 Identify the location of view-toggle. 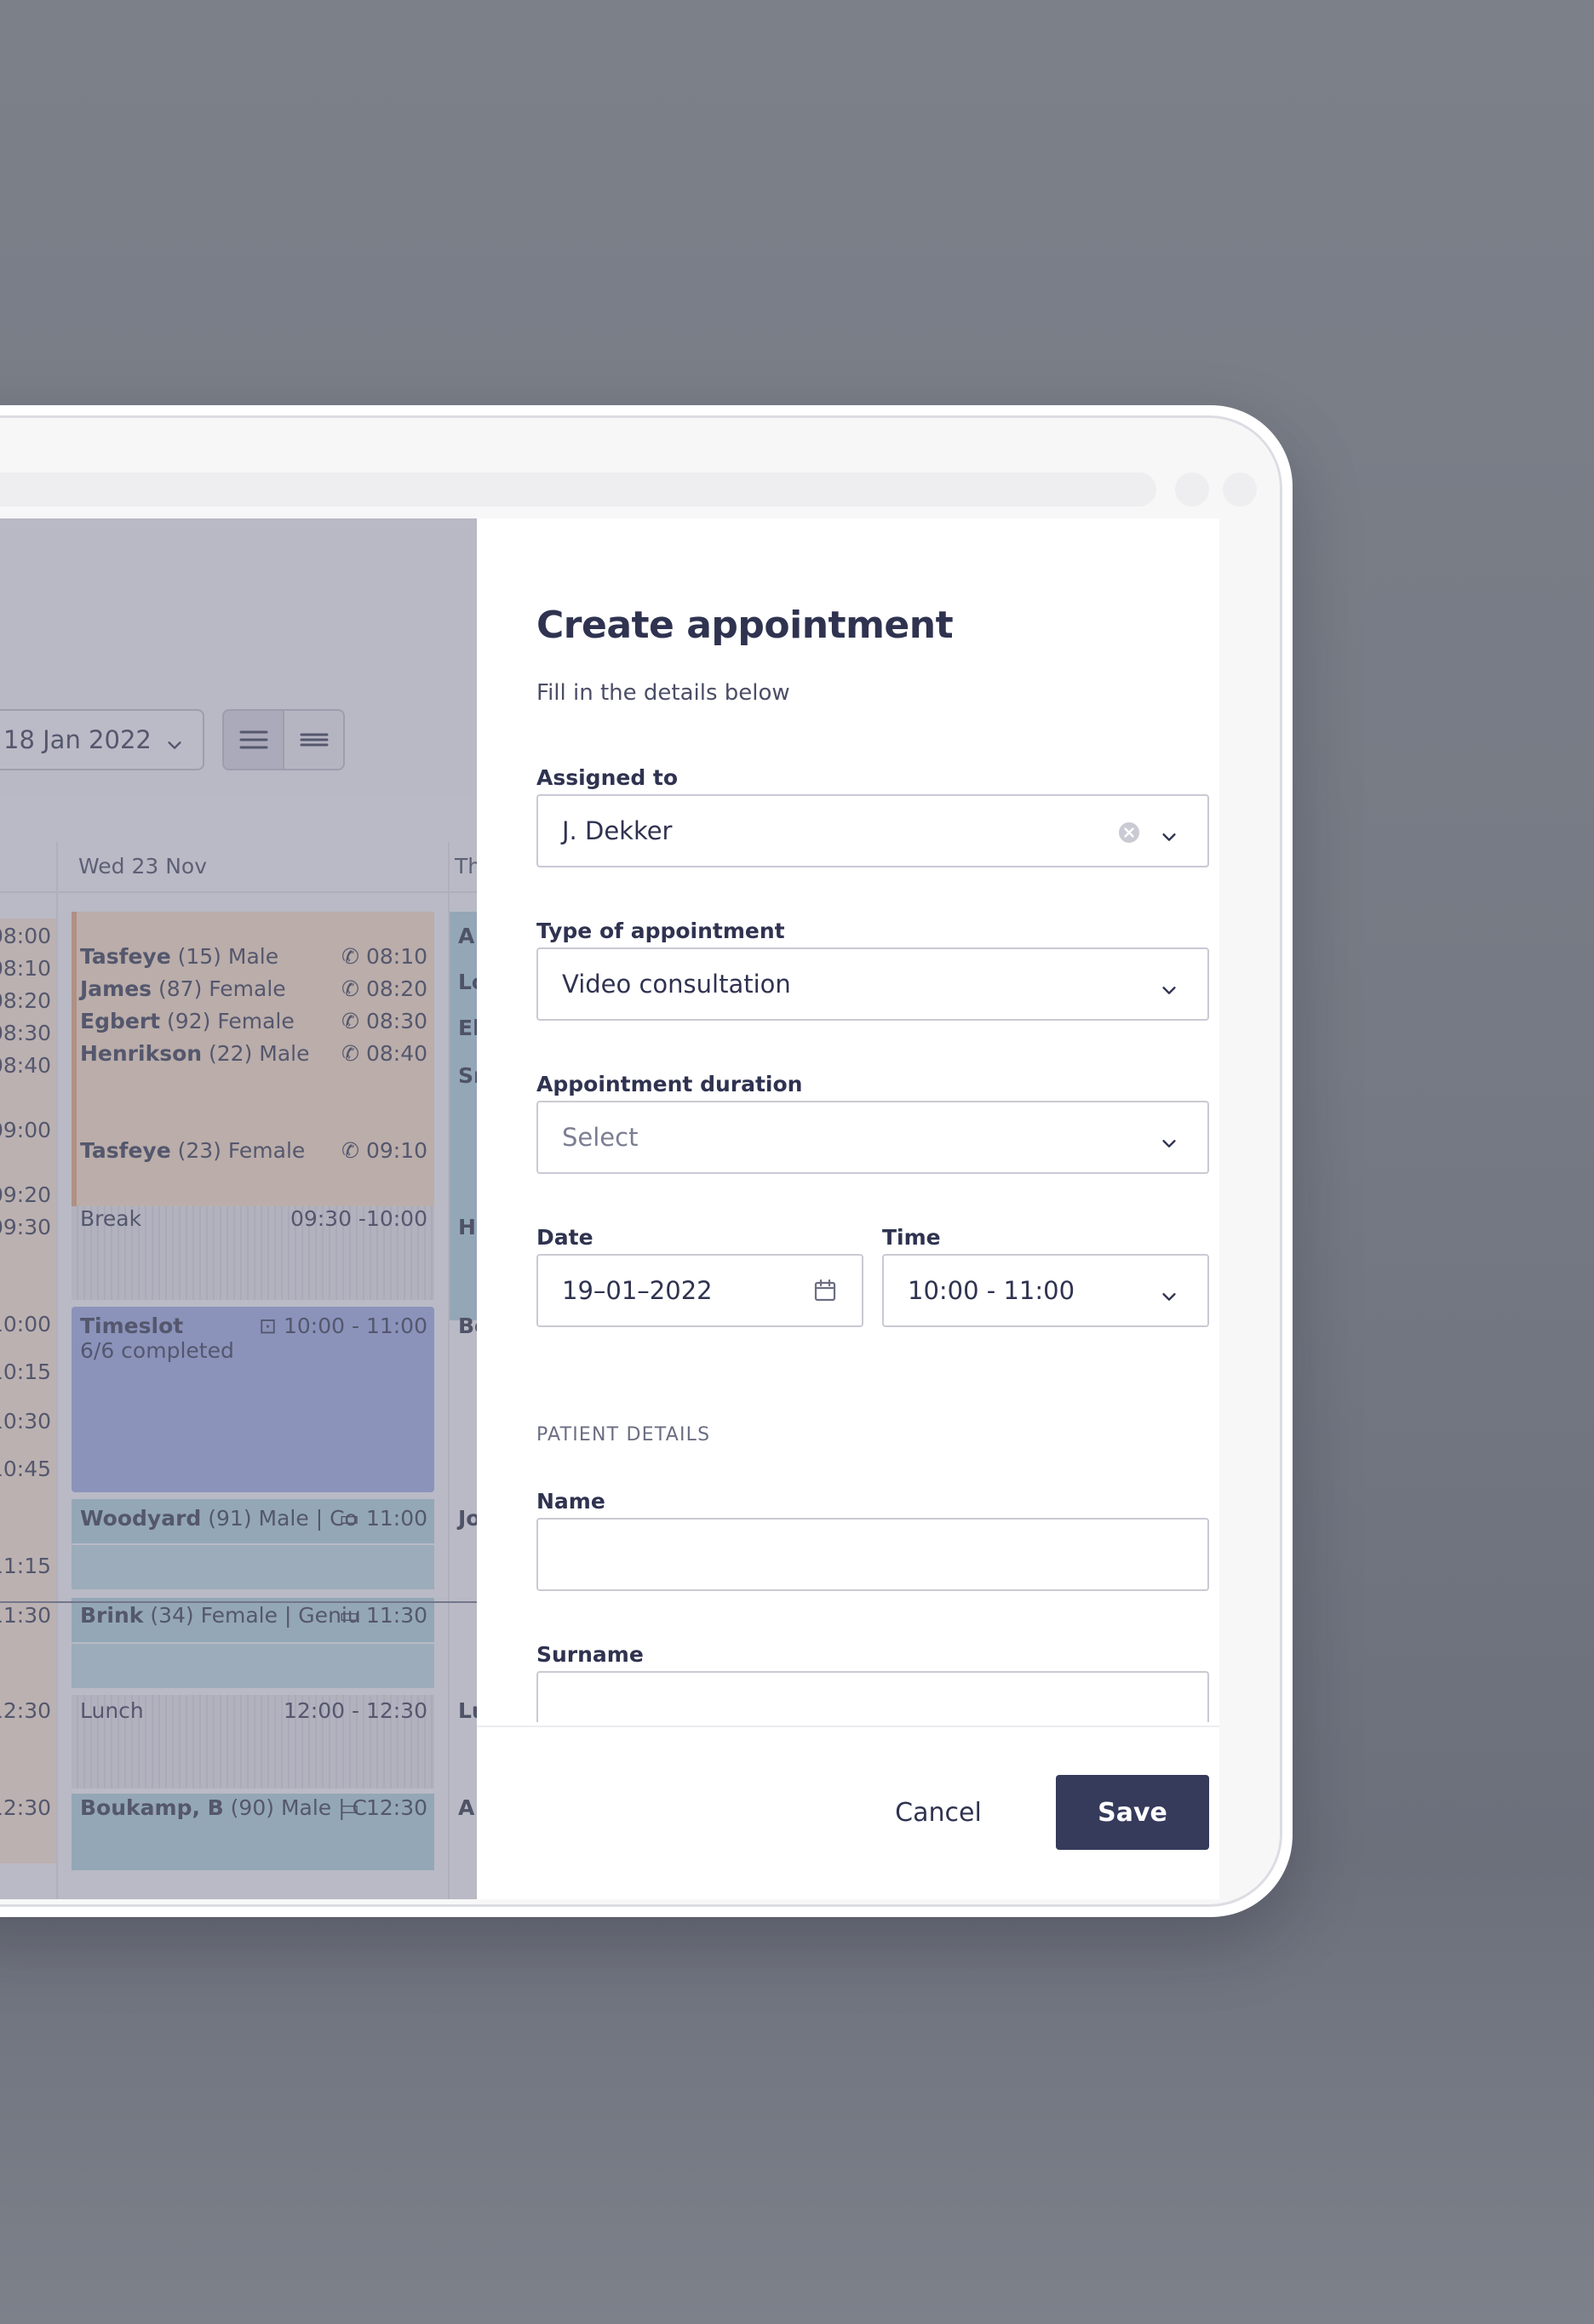
(283, 739).